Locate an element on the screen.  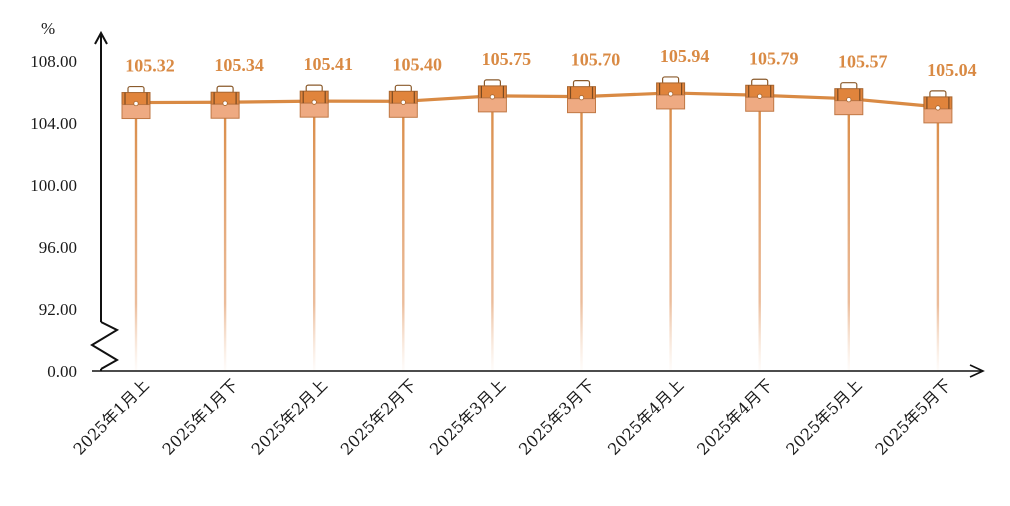
data-label: 105.40 is located at coordinates (418, 64).